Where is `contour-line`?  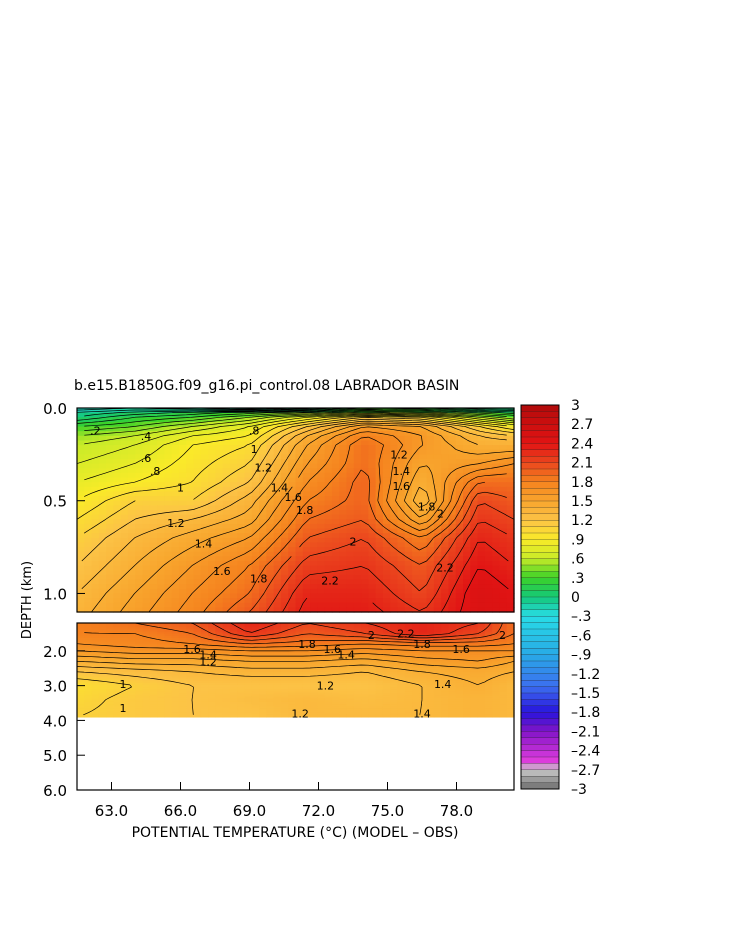
contour-line is located at coordinates (295, 468).